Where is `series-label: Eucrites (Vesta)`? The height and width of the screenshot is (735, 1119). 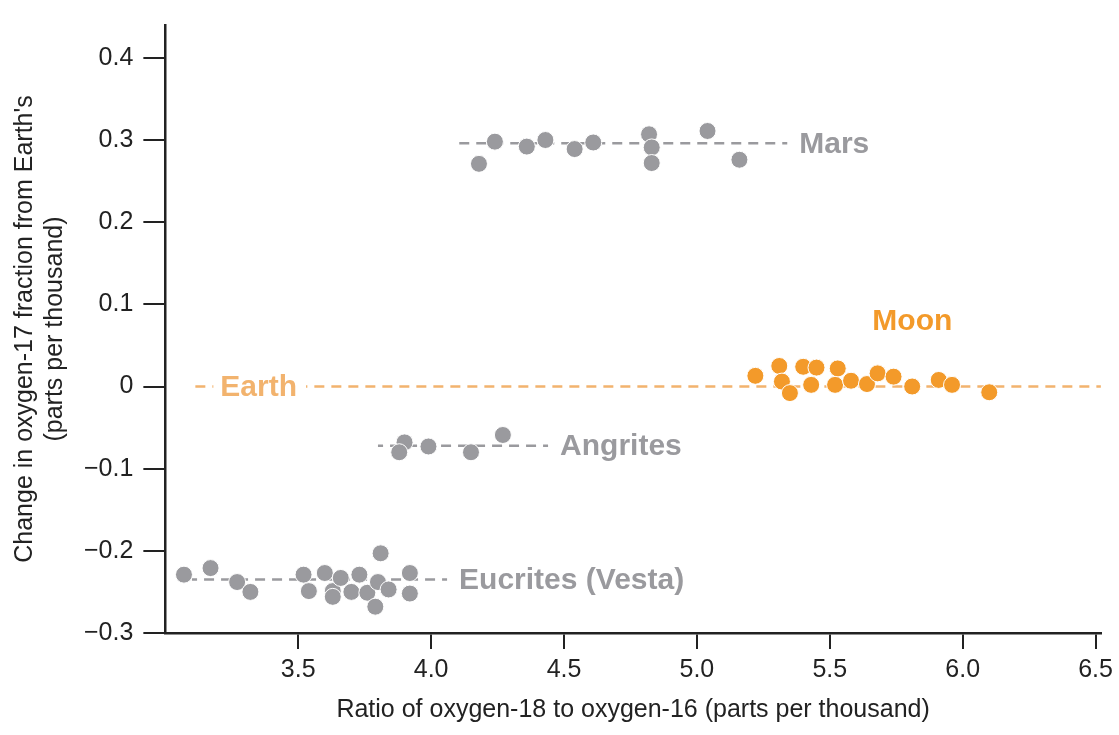 series-label: Eucrites (Vesta) is located at coordinates (572, 578).